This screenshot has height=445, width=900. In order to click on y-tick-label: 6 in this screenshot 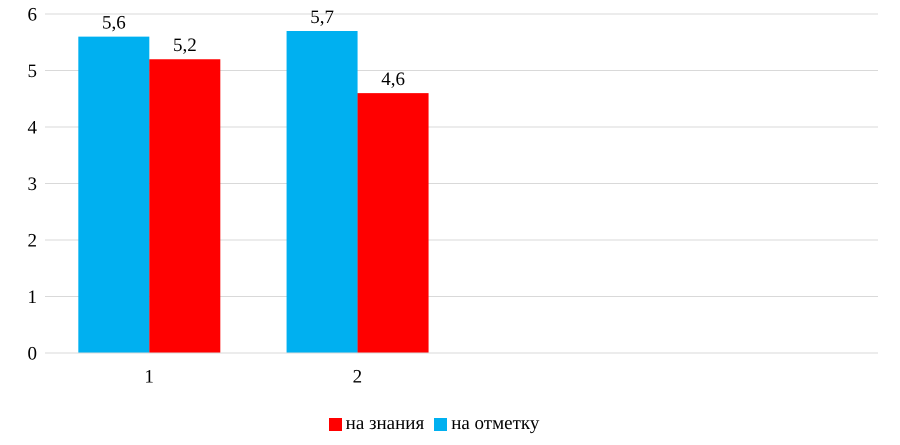, I will do `click(32, 15)`.